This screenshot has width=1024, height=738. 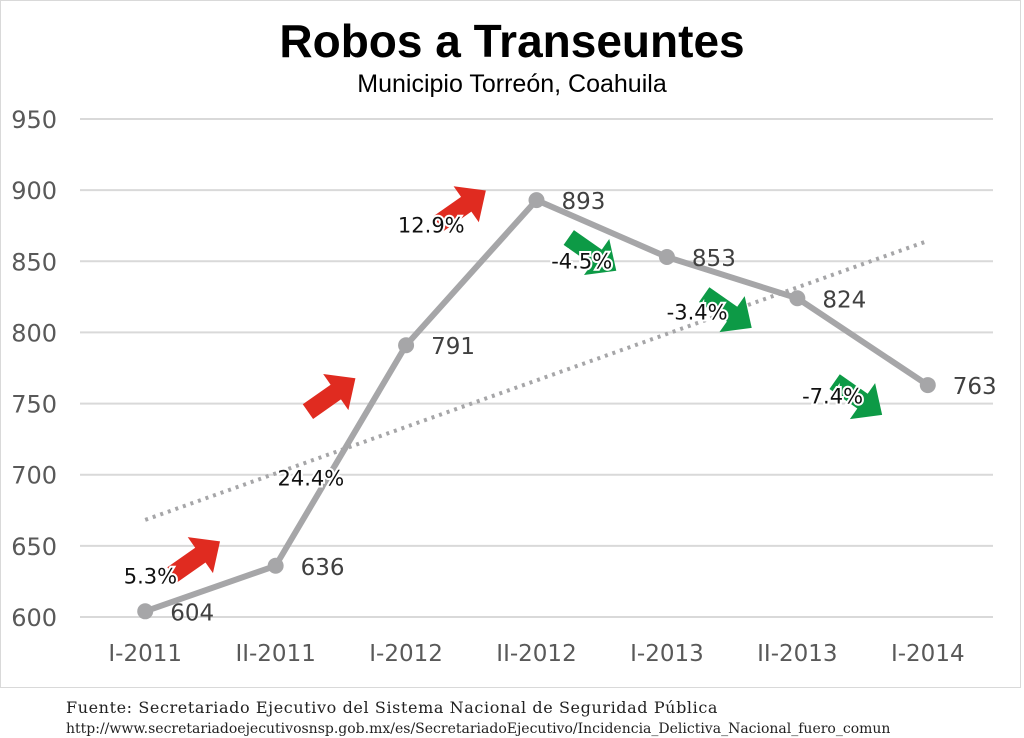 What do you see at coordinates (34, 476) in the screenshot?
I see `y-tick-label: 700` at bounding box center [34, 476].